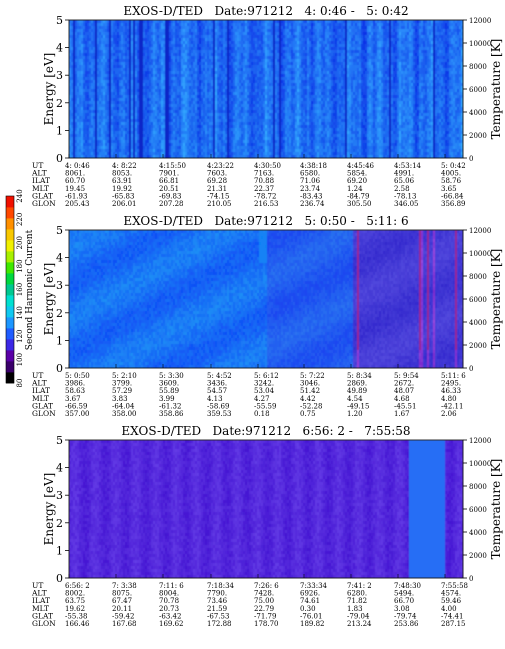  I want to click on table-cell: 205.43, so click(77, 204).